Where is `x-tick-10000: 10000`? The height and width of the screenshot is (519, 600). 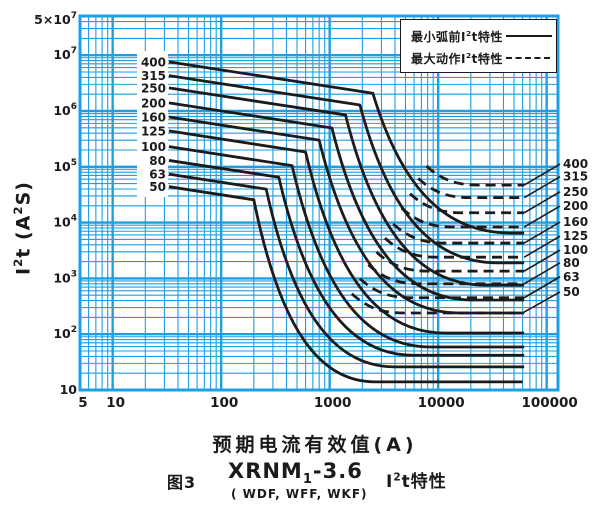
x-tick-10000: 10000 is located at coordinates (441, 403).